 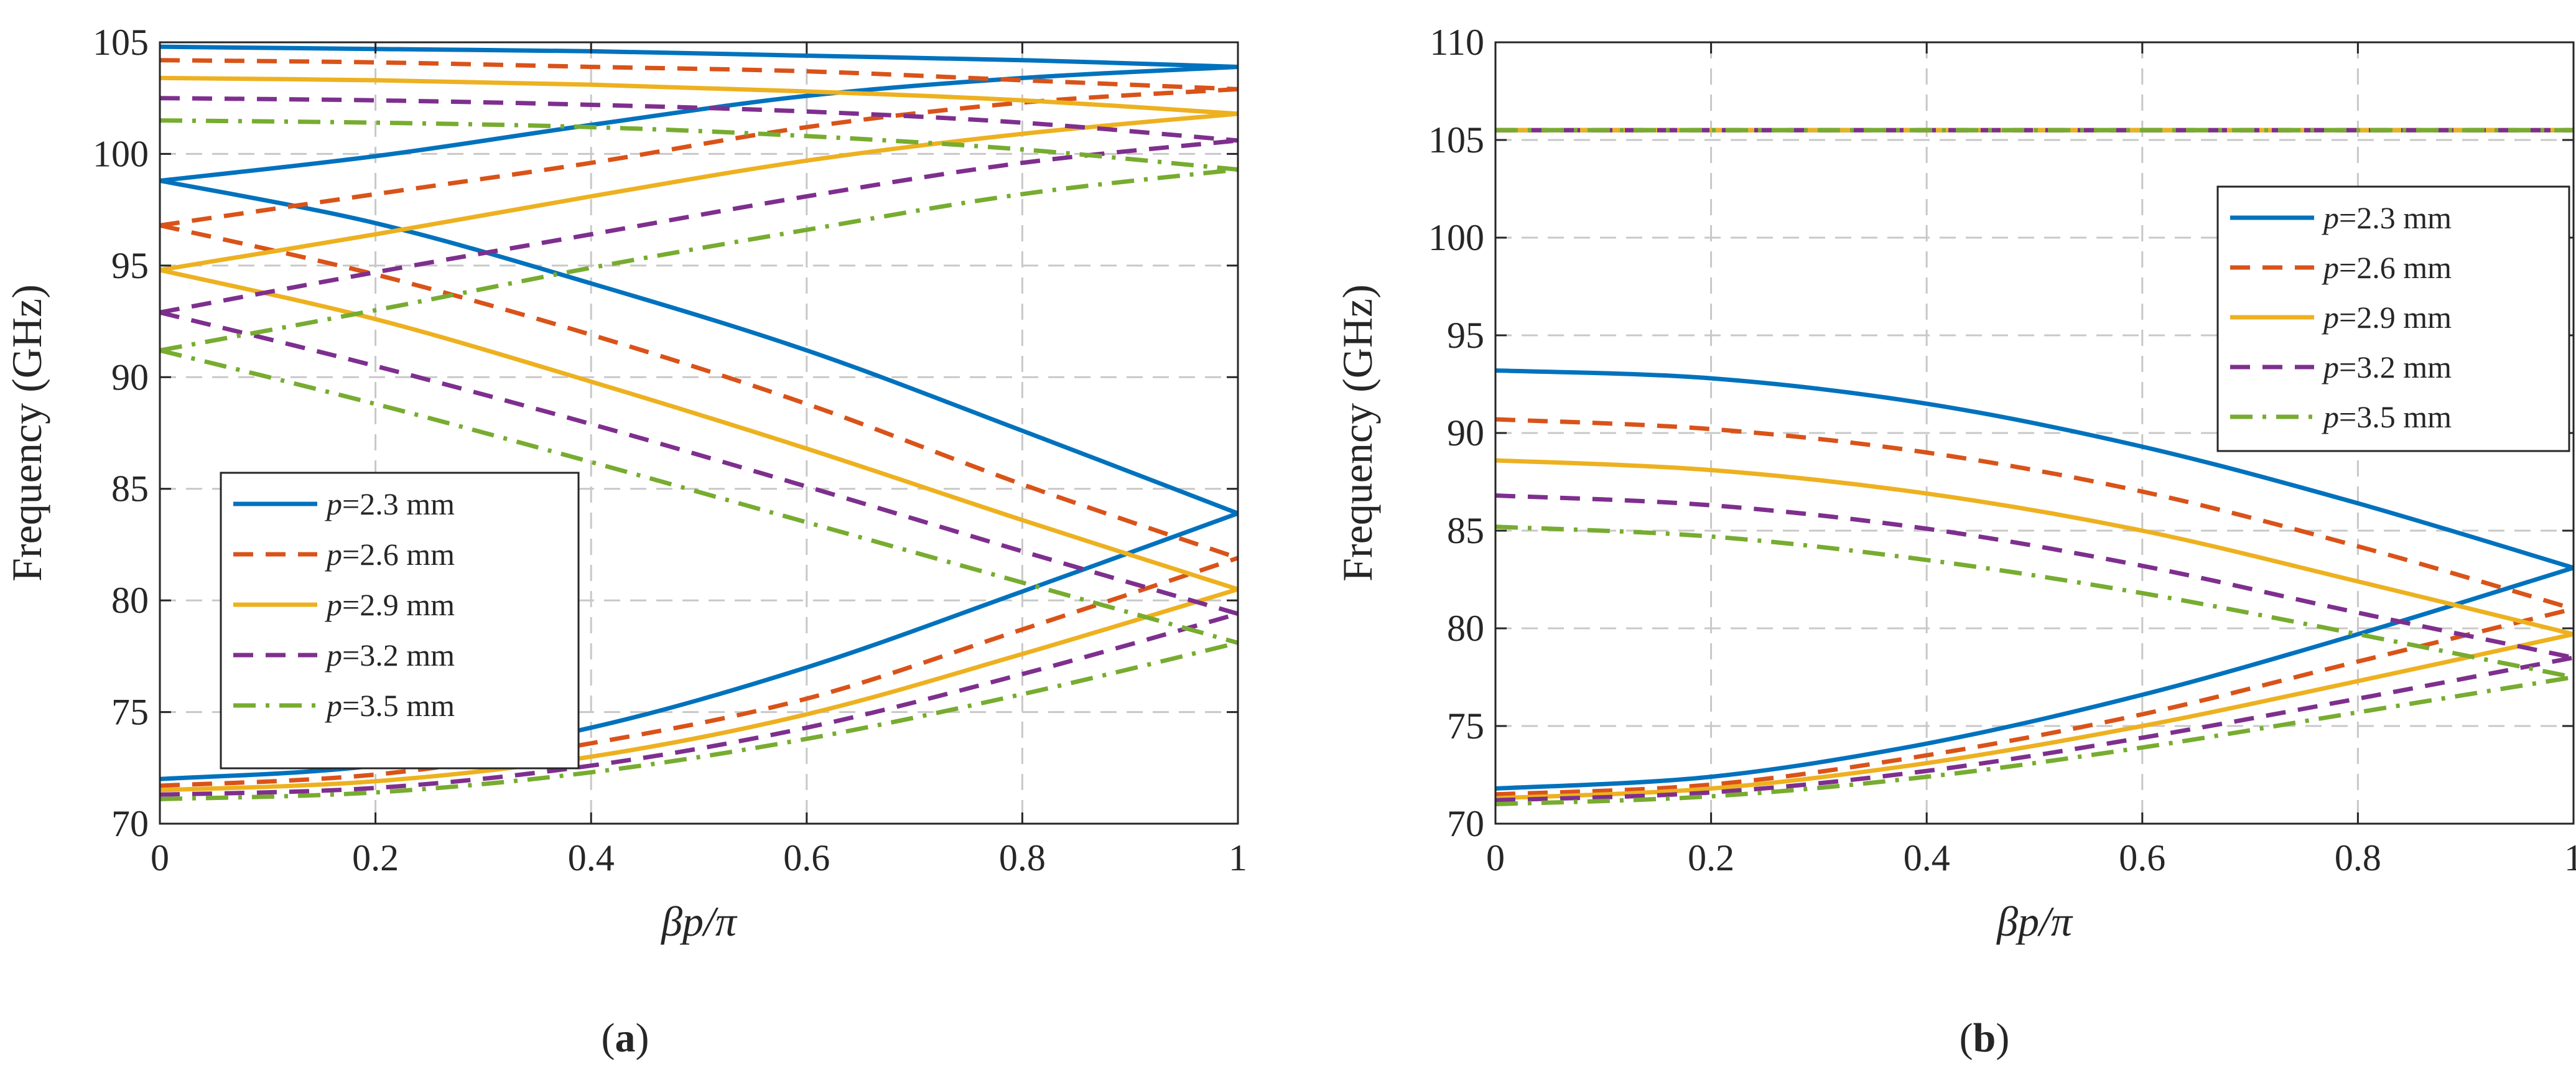 I want to click on x-tick-label: 0.6, so click(x=806, y=858).